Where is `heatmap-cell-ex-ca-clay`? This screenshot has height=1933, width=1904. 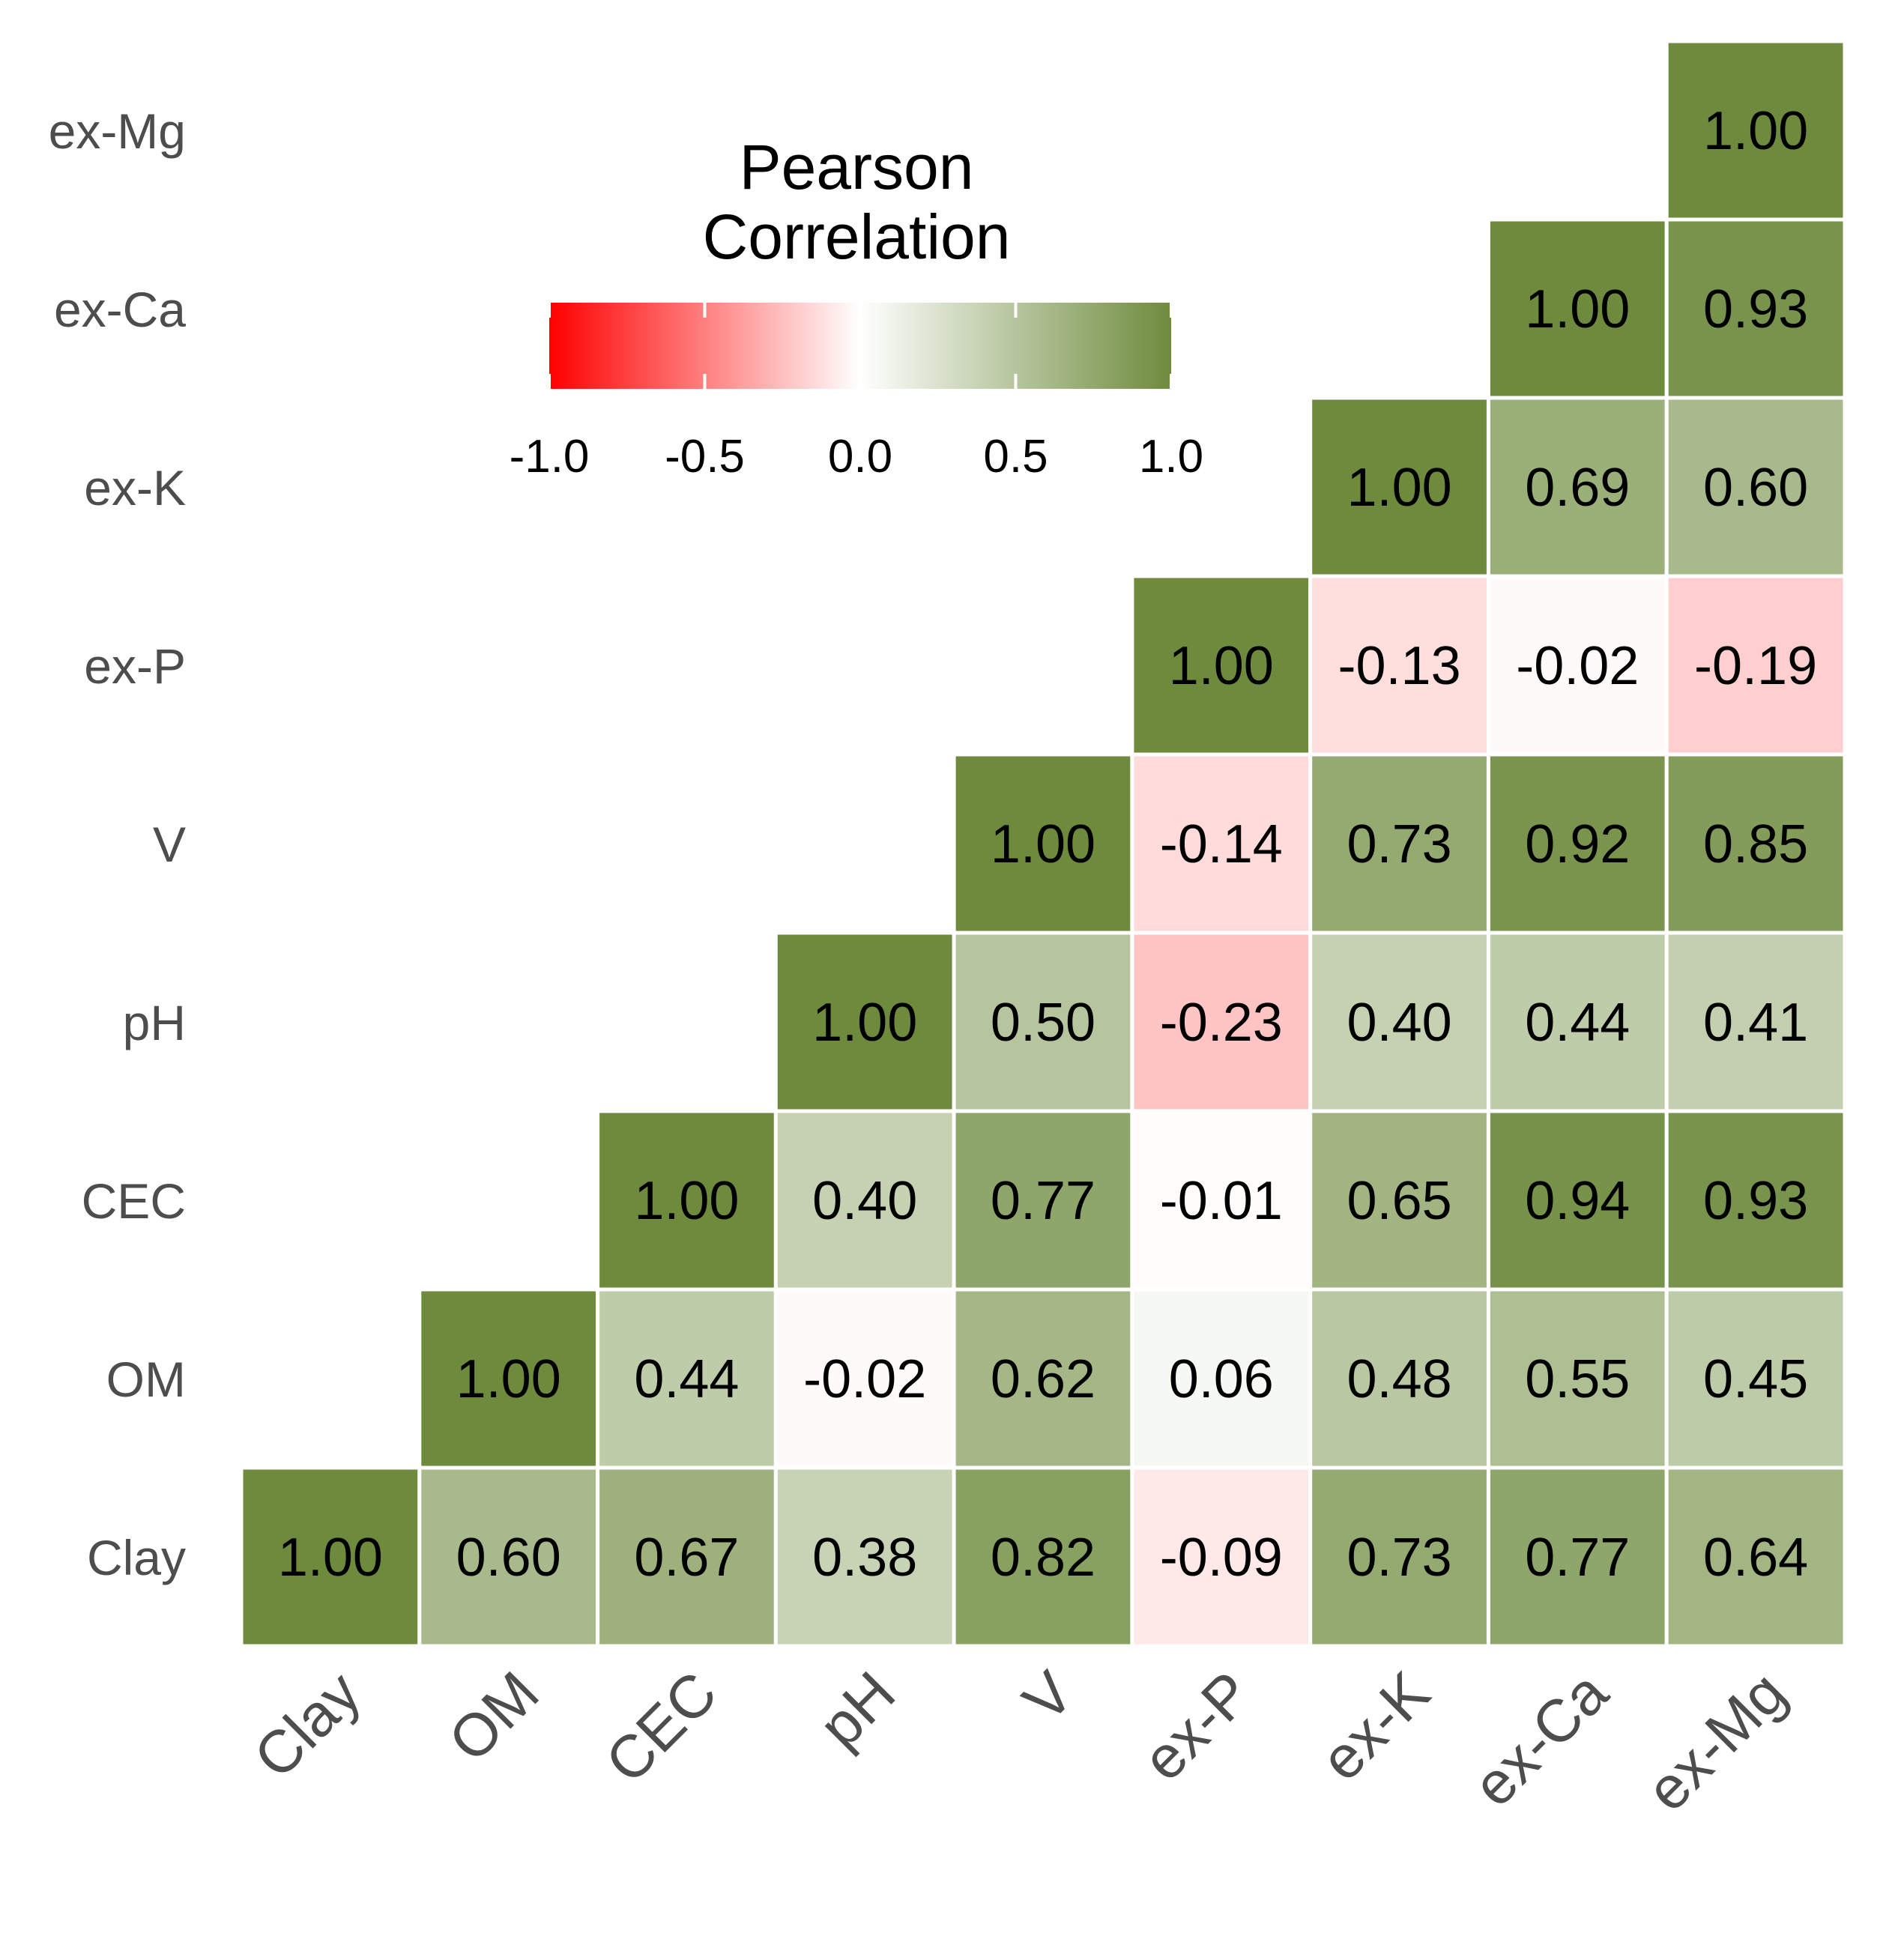 heatmap-cell-ex-ca-clay is located at coordinates (1577, 1557).